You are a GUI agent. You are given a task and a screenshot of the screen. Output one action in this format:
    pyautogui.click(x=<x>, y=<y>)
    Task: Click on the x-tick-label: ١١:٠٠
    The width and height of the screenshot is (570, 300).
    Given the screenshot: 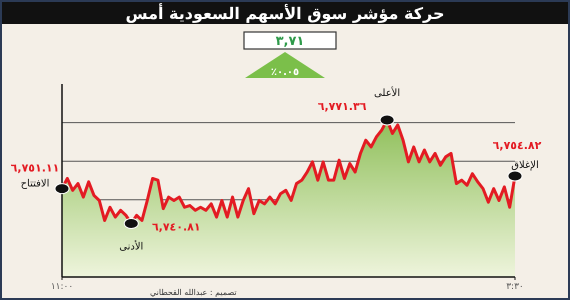 What is the action you would take?
    pyautogui.click(x=62, y=287)
    